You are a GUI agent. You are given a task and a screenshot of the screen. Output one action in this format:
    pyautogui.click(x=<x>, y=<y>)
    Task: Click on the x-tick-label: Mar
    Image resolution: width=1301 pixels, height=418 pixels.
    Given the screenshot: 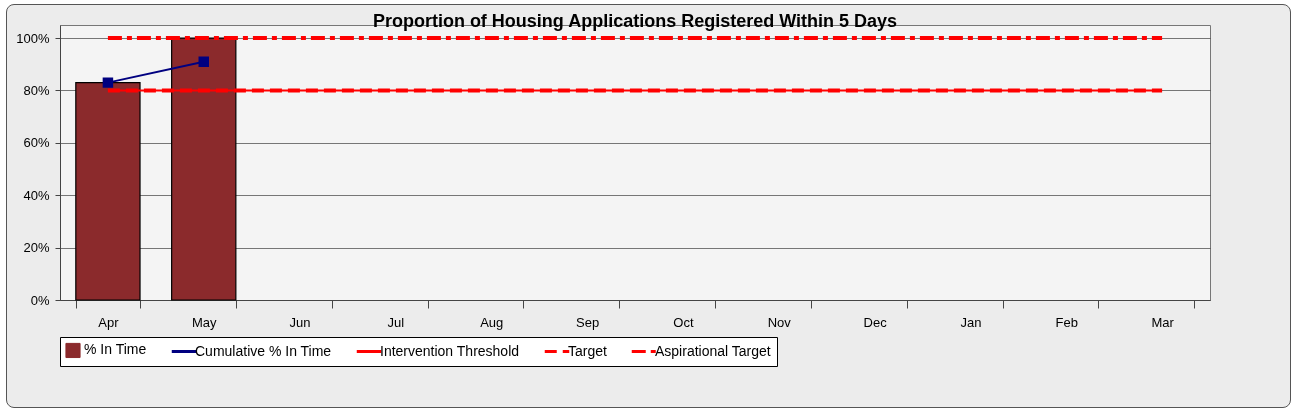 What is the action you would take?
    pyautogui.click(x=1163, y=322)
    